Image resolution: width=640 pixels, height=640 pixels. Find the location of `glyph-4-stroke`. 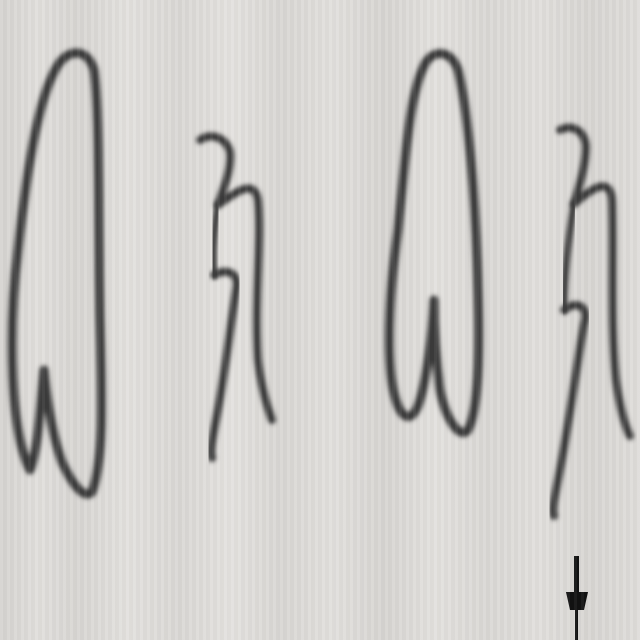

glyph-4-stroke is located at coordinates (591, 321).